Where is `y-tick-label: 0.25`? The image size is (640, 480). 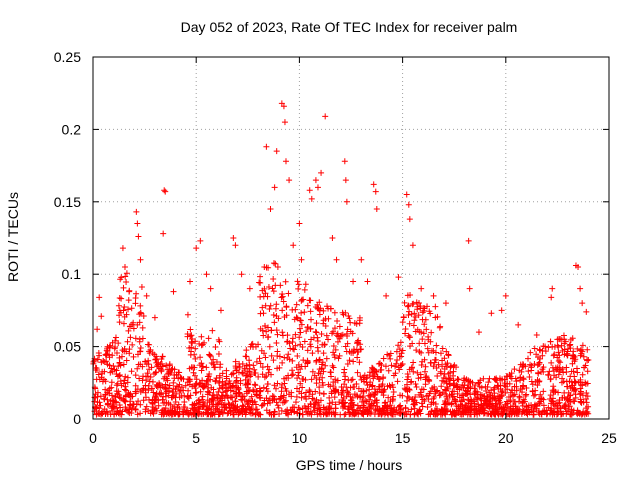
y-tick-label: 0.25 is located at coordinates (67, 57).